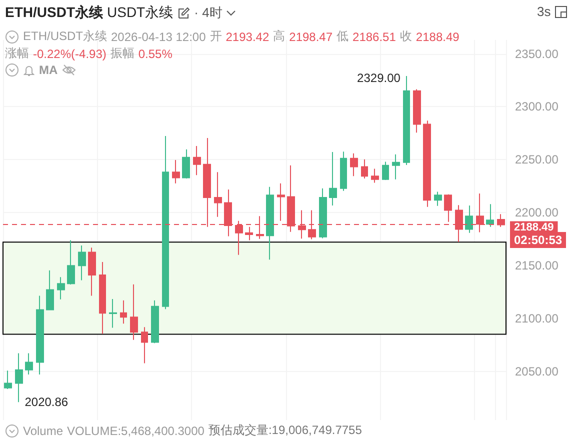 This screenshot has height=440, width=585. What do you see at coordinates (406, 36) in the screenshot?
I see `annotation: 收` at bounding box center [406, 36].